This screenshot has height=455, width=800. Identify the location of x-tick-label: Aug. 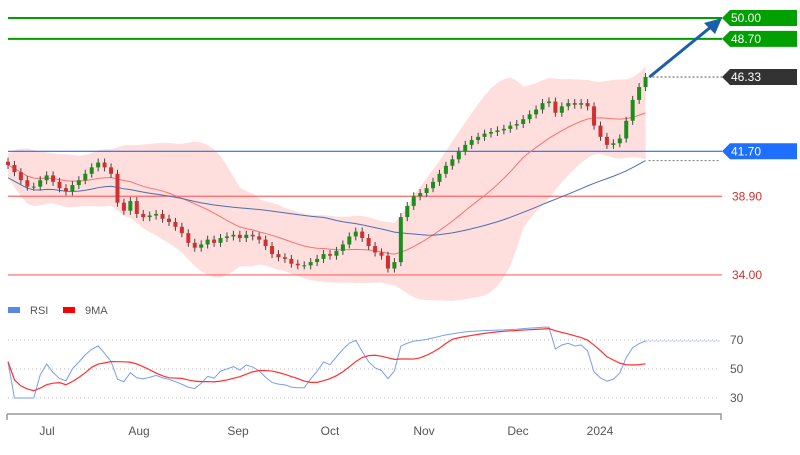
(138, 431).